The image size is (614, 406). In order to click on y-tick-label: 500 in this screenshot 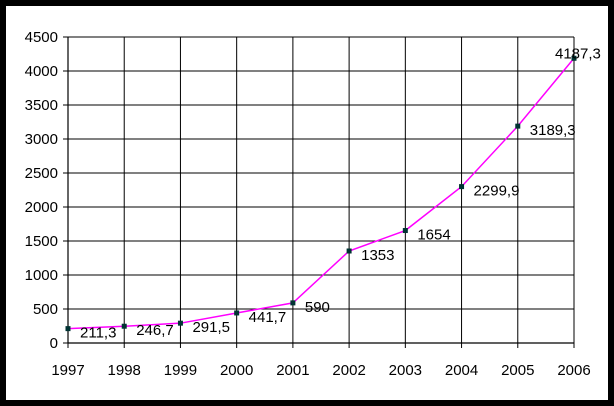, I will do `click(45, 309)`.